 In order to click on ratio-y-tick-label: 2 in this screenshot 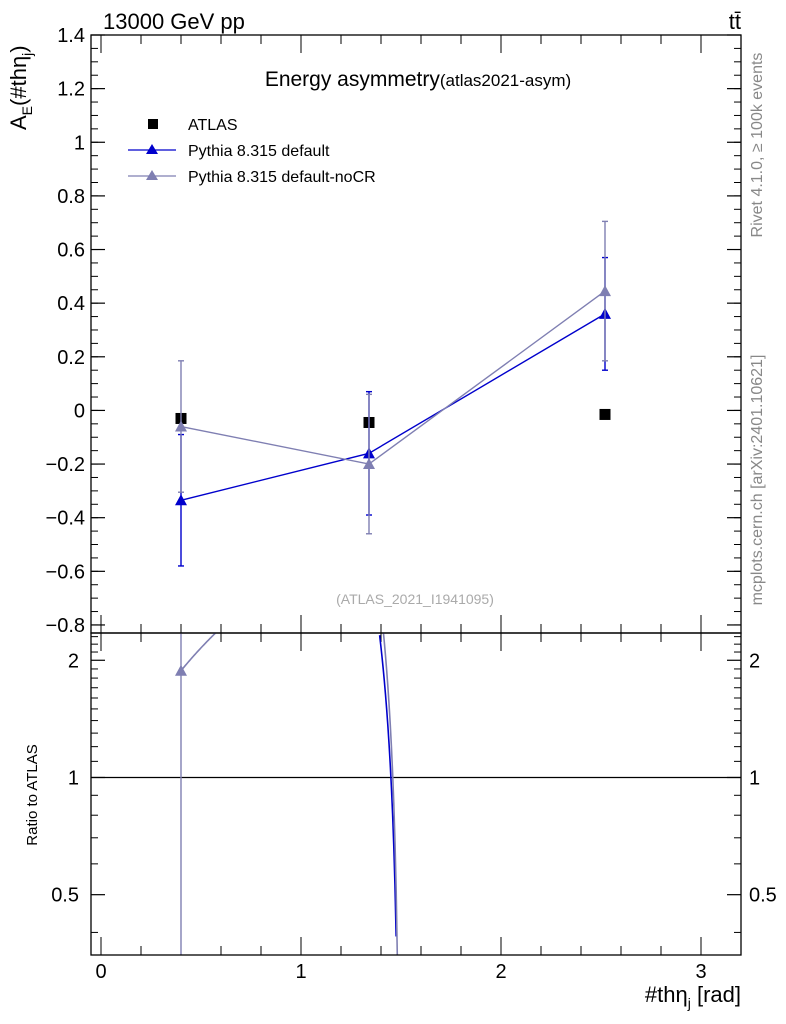, I will do `click(73, 661)`.